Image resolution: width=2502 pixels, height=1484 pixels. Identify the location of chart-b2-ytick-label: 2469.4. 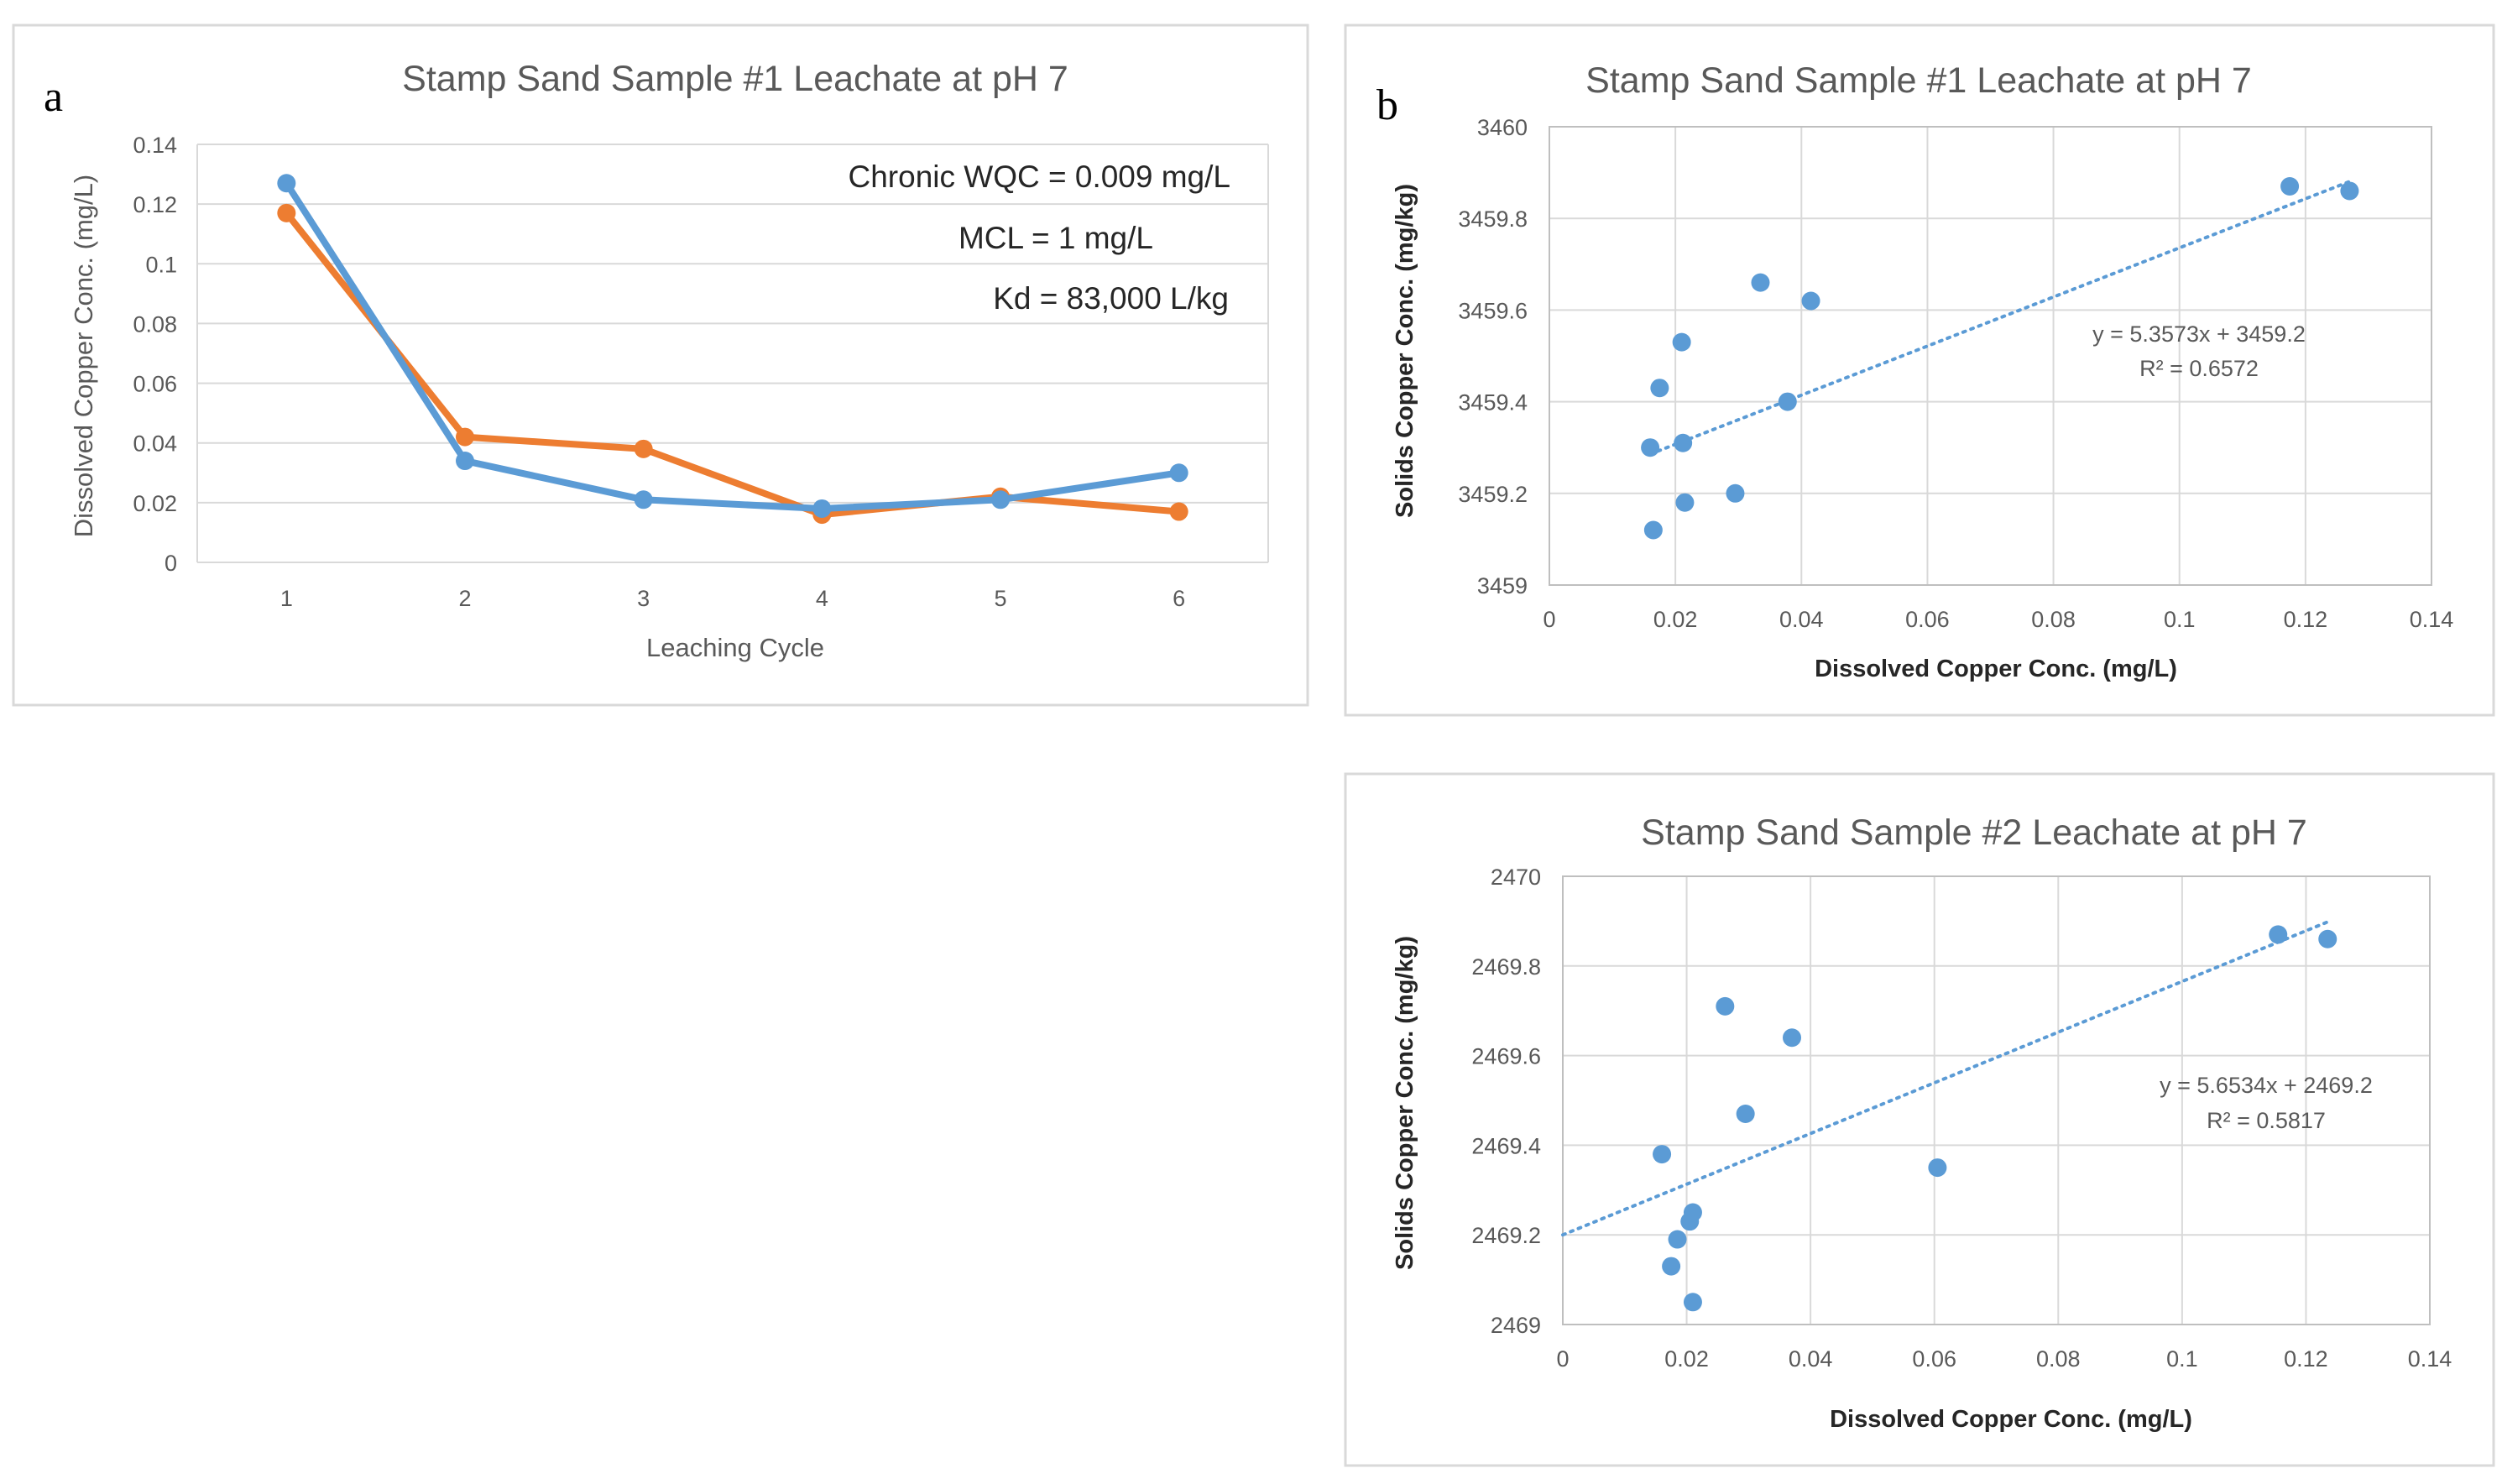
(1506, 1145).